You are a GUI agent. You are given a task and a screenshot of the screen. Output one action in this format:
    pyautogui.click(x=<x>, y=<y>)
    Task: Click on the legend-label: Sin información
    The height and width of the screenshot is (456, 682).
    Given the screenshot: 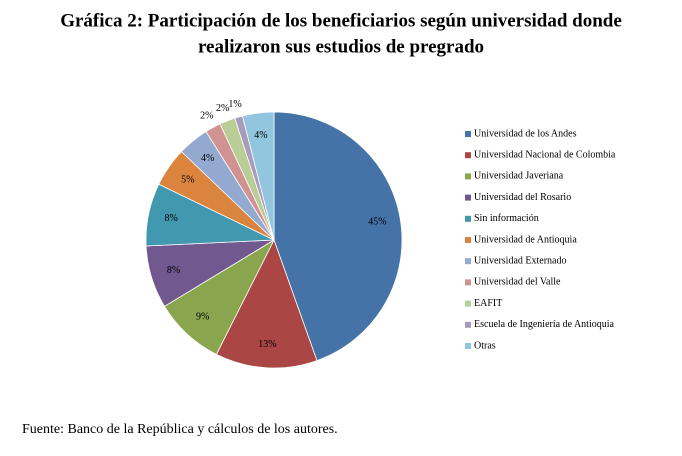 What is the action you would take?
    pyautogui.click(x=506, y=218)
    